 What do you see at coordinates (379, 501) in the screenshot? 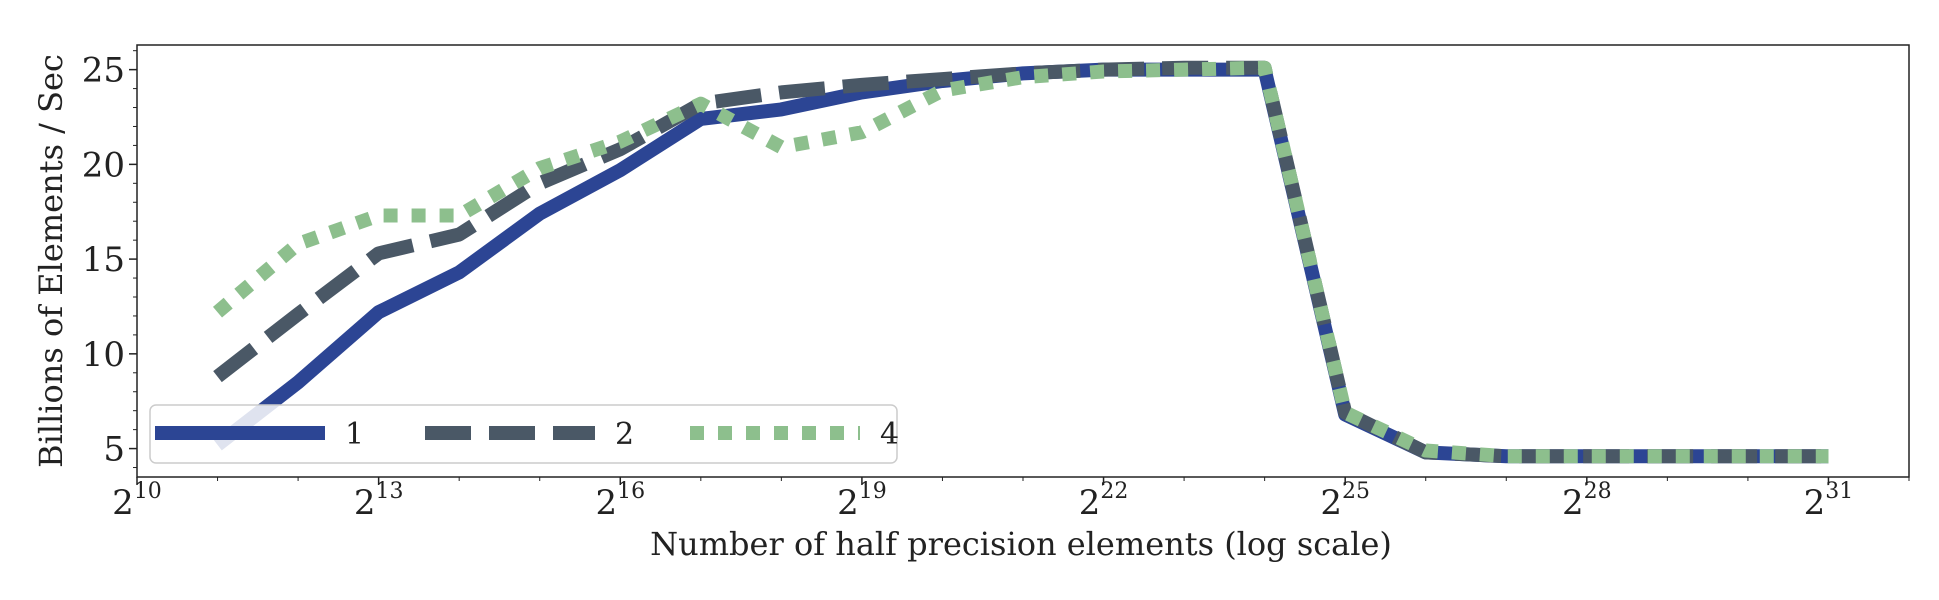
I see `x-tick-label: 213` at bounding box center [379, 501].